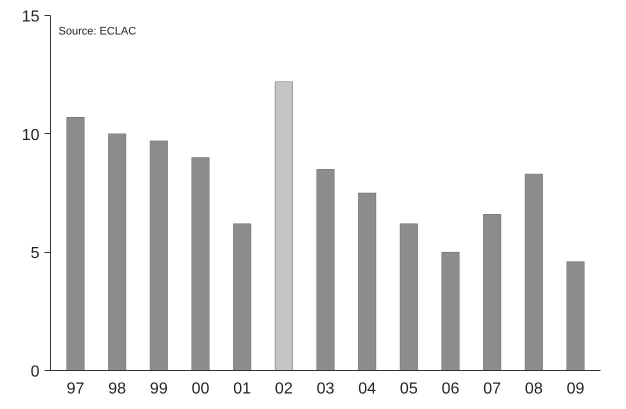  Describe the element at coordinates (409, 389) in the screenshot. I see `x-tick-label: 05` at that location.